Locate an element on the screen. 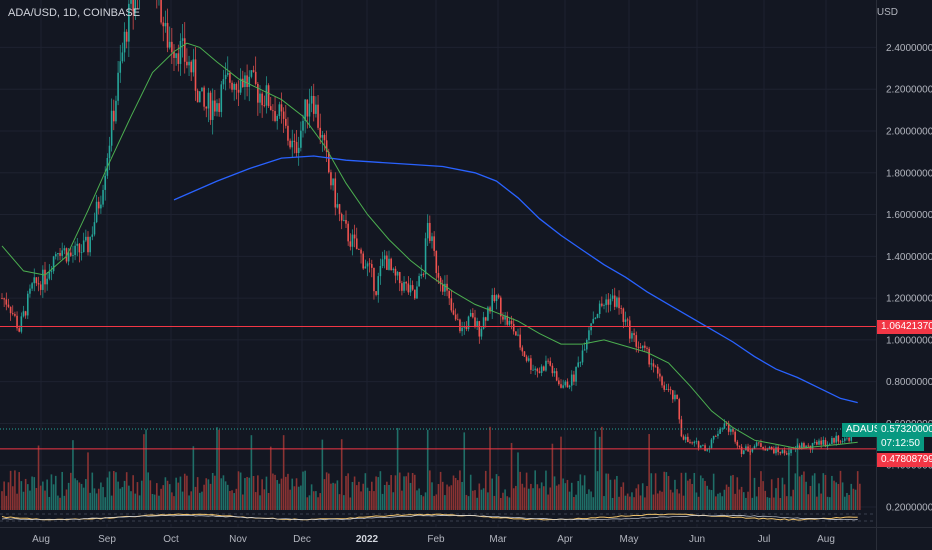 This screenshot has width=932, height=550. time-axis: Aug Sep Oct Nov Dec 2022 Feb Mar Apr May Jun Jul Aug is located at coordinates (433, 539).